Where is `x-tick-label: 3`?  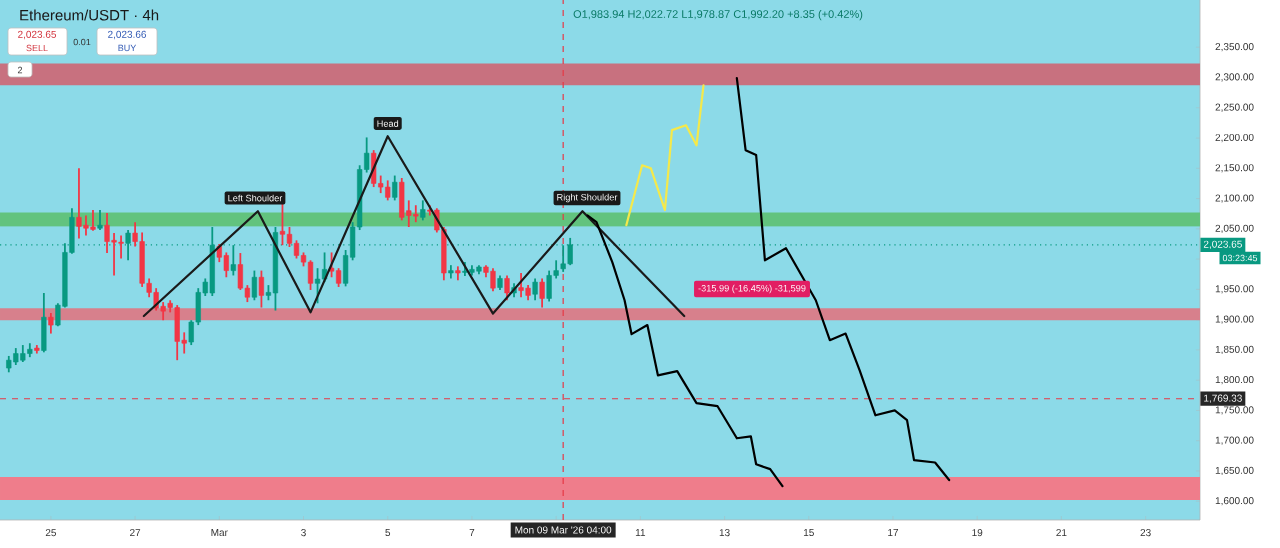 x-tick-label: 3 is located at coordinates (303, 533).